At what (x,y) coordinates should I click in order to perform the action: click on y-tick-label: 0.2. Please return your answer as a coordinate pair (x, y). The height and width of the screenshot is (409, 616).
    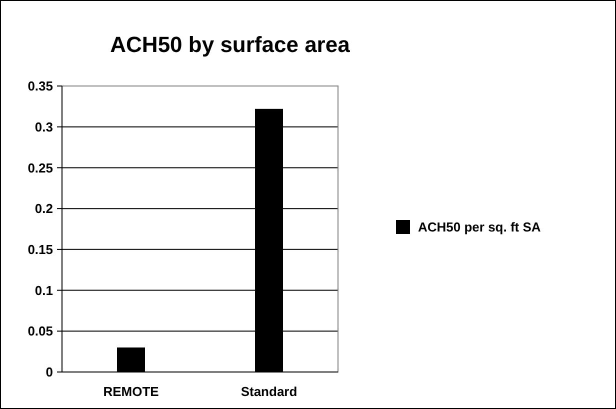
    Looking at the image, I should click on (43, 208).